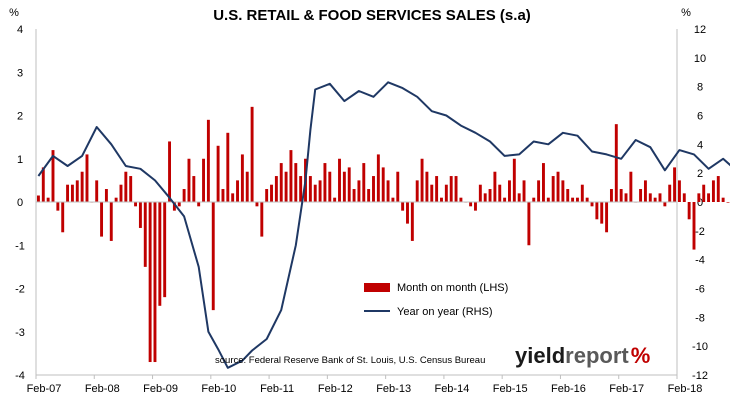 This screenshot has width=730, height=400. Describe the element at coordinates (20, 73) in the screenshot. I see `left-tick-label: 3` at that location.